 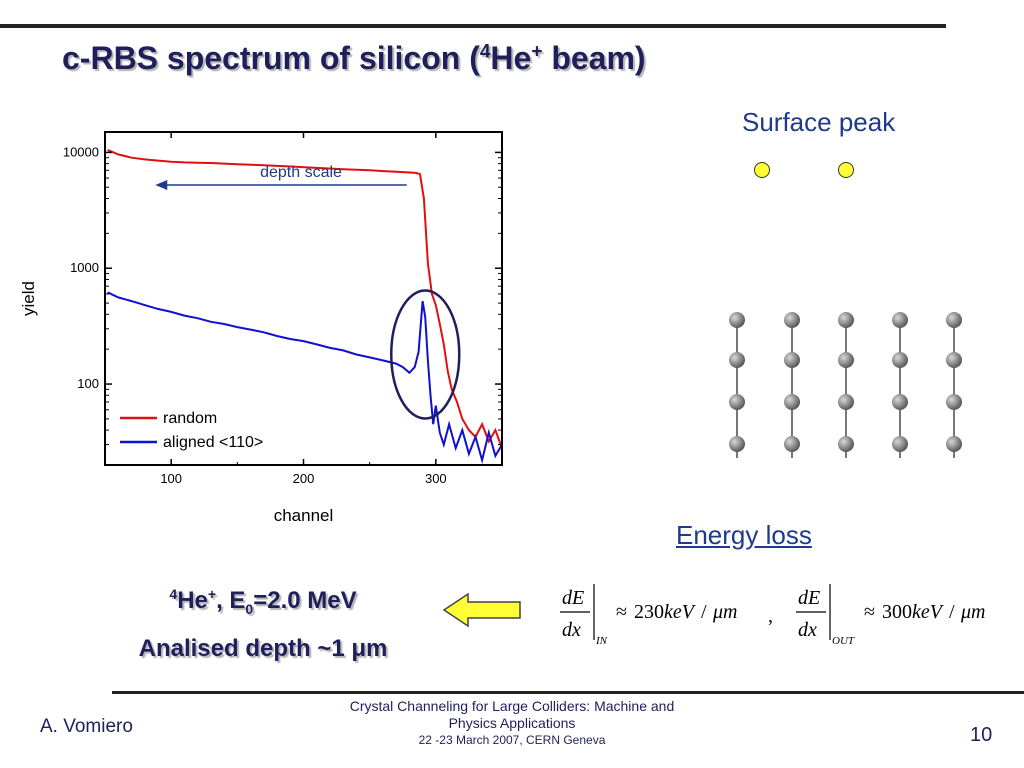 What do you see at coordinates (649, 612) in the screenshot?
I see `formula-value-in: 230` at bounding box center [649, 612].